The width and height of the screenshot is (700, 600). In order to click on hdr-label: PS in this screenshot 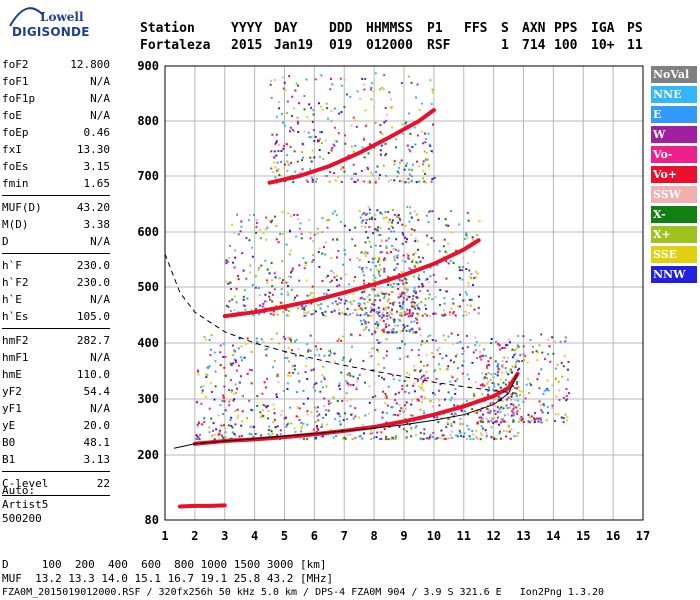, I will do `click(635, 28)`.